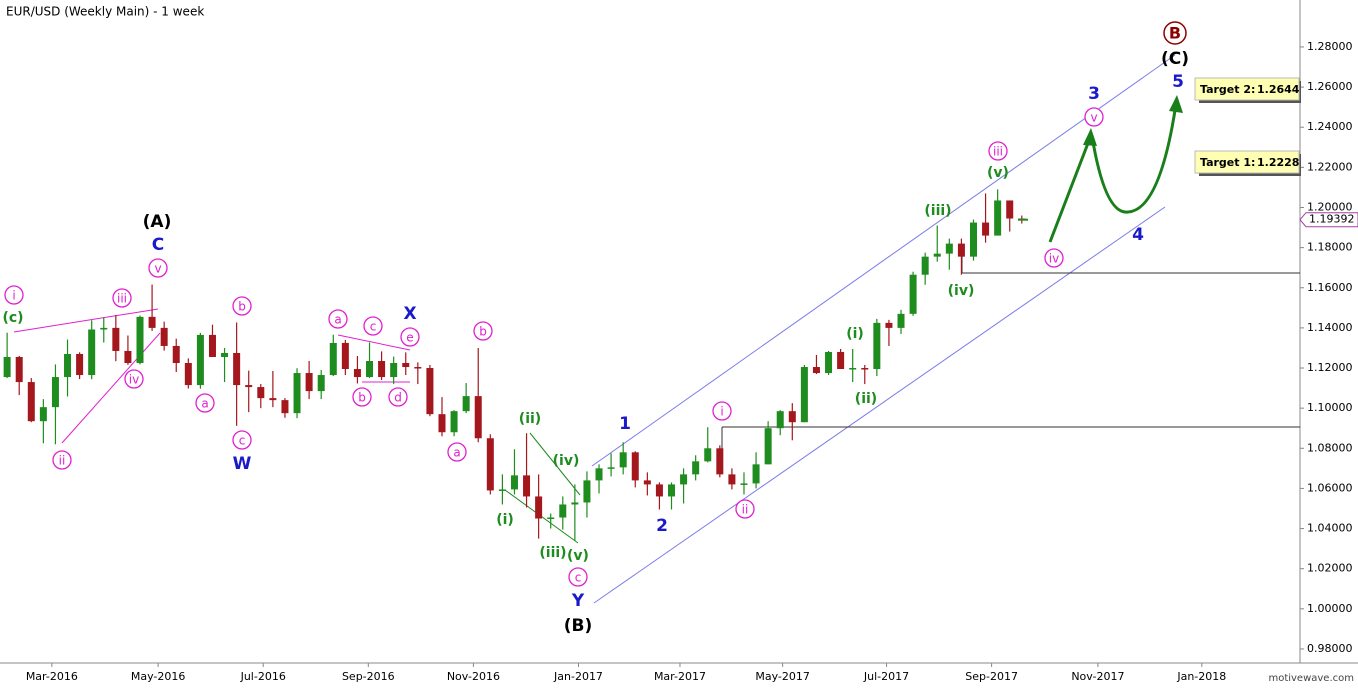 The width and height of the screenshot is (1358, 691). I want to click on wave-label: 5, so click(1178, 82).